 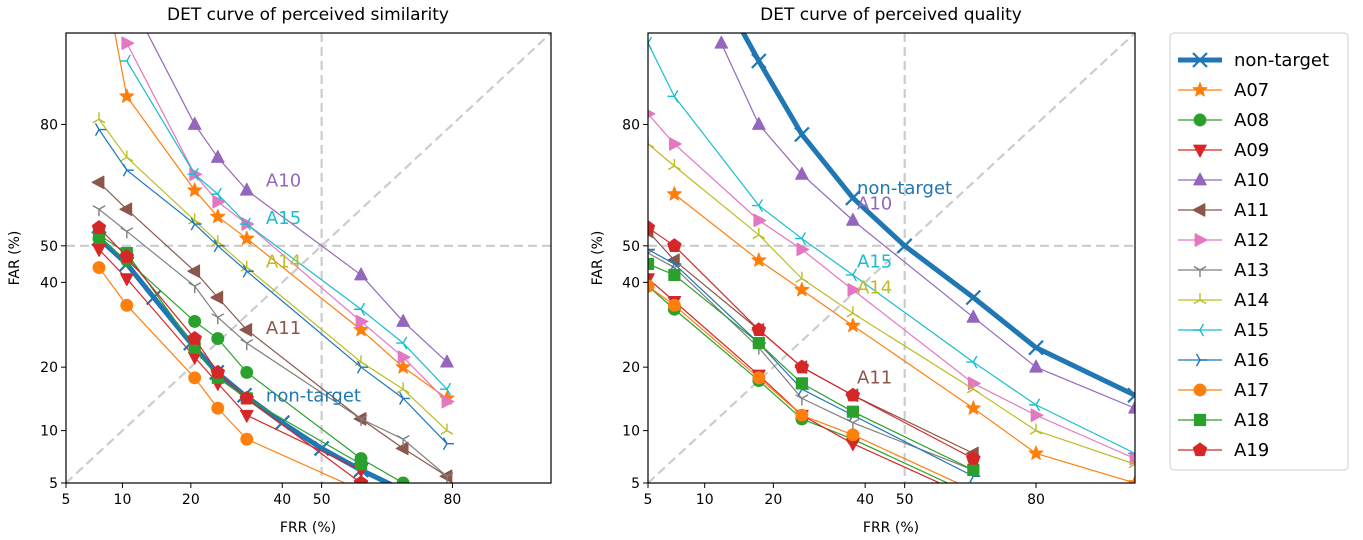 What do you see at coordinates (635, 484) in the screenshot?
I see `y-tick-label: 5` at bounding box center [635, 484].